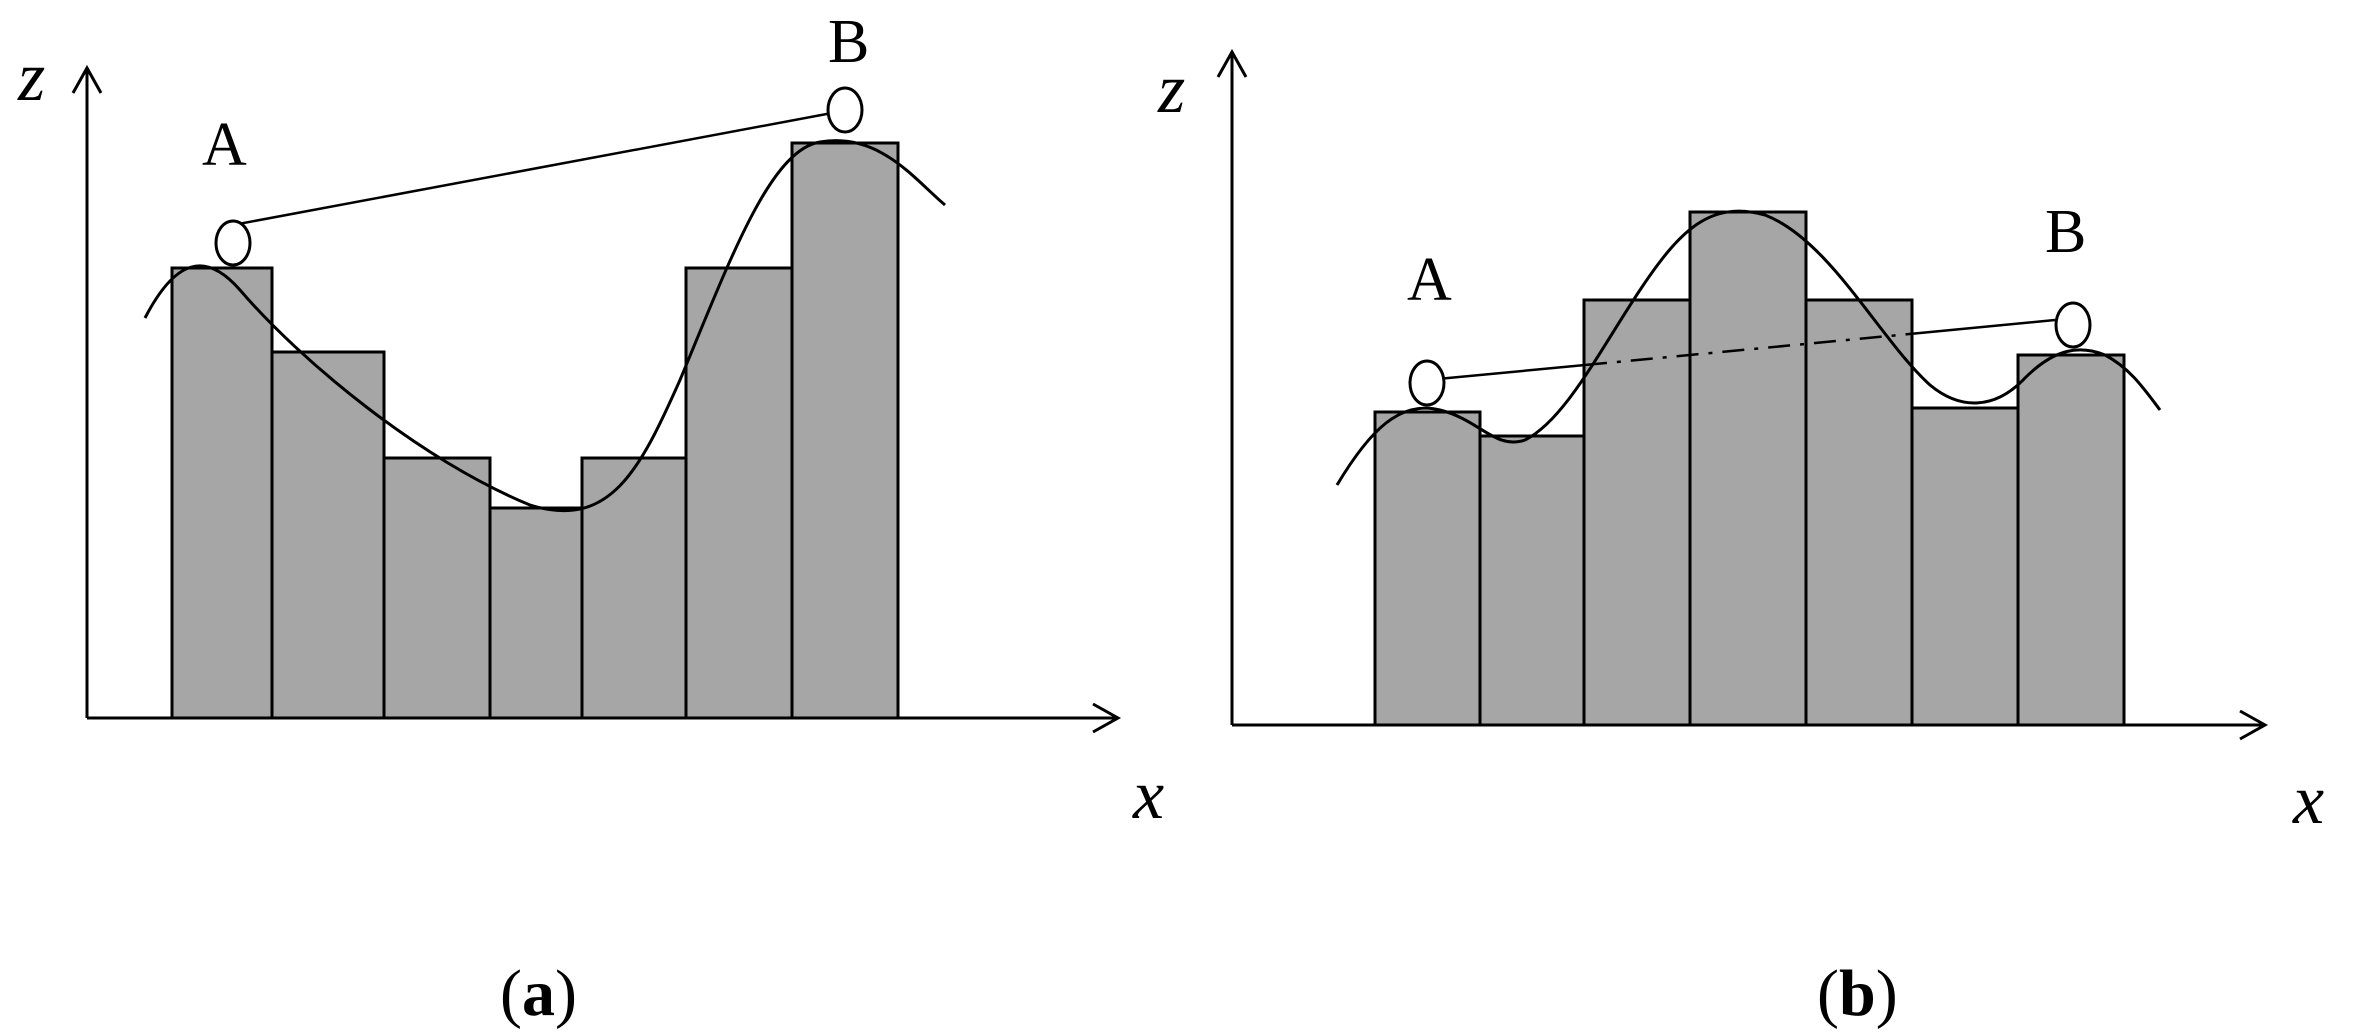 The width and height of the screenshot is (2355, 1033). What do you see at coordinates (224, 145) in the screenshot?
I see `point-a-label-a: A` at bounding box center [224, 145].